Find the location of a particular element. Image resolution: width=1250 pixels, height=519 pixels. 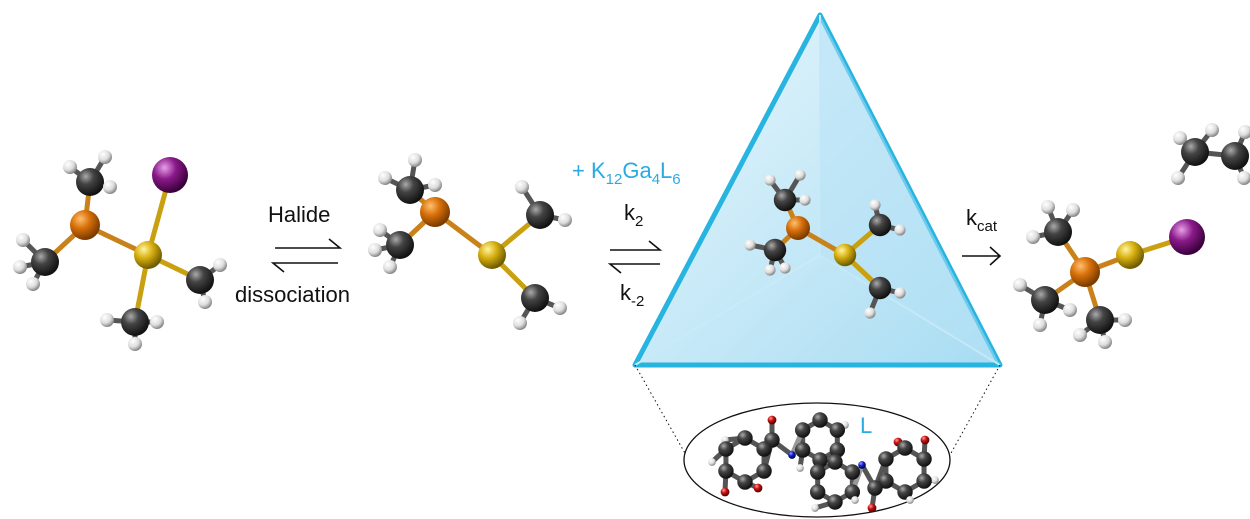

host-formula: + K12Ga4L6 is located at coordinates (626, 173).